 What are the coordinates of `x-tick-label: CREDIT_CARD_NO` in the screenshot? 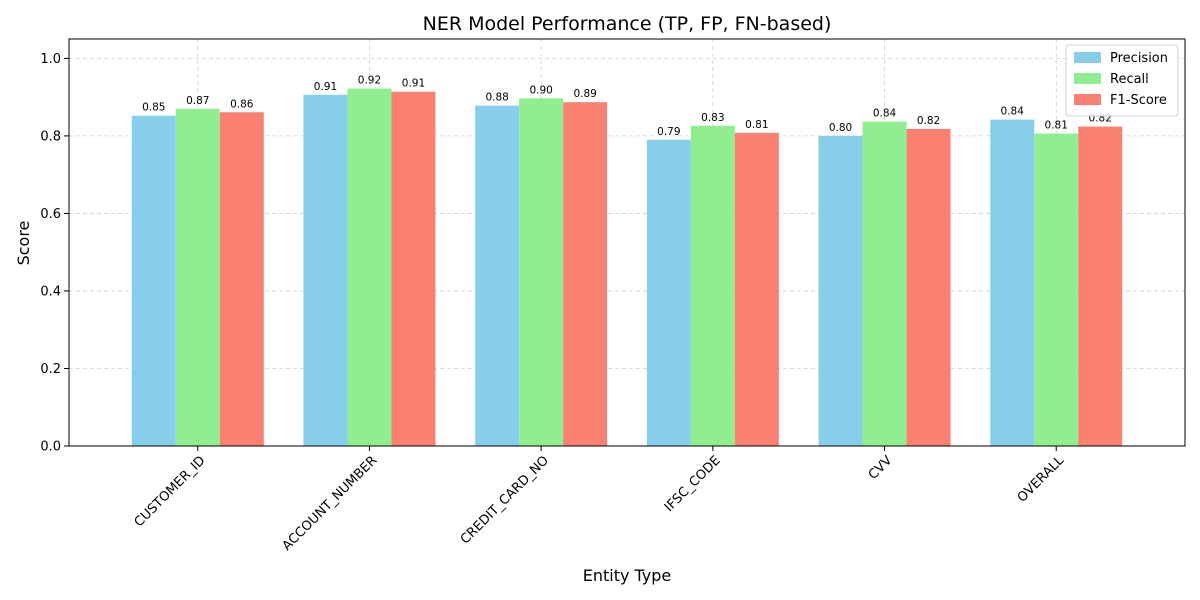 It's located at (505, 500).